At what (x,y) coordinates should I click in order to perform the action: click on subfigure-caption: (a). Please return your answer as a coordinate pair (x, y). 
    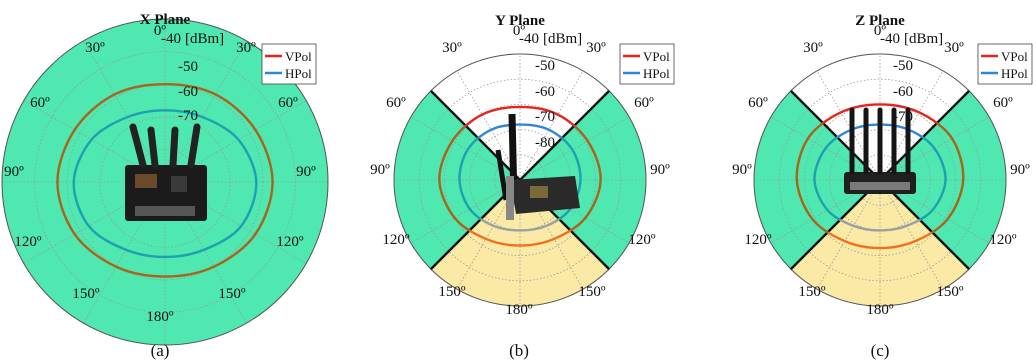
    Looking at the image, I should click on (160, 350).